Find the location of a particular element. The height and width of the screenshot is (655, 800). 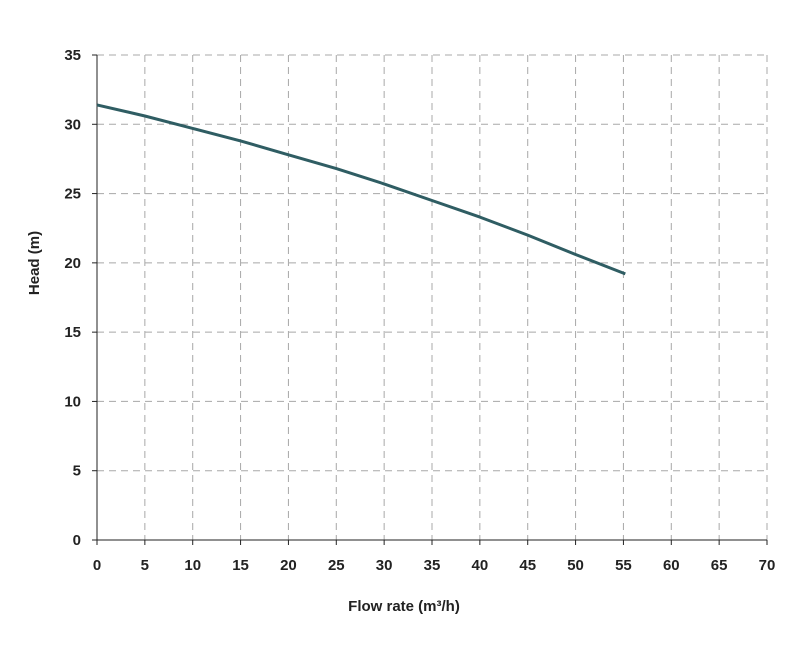

x-tick-label: 5 is located at coordinates (145, 565).